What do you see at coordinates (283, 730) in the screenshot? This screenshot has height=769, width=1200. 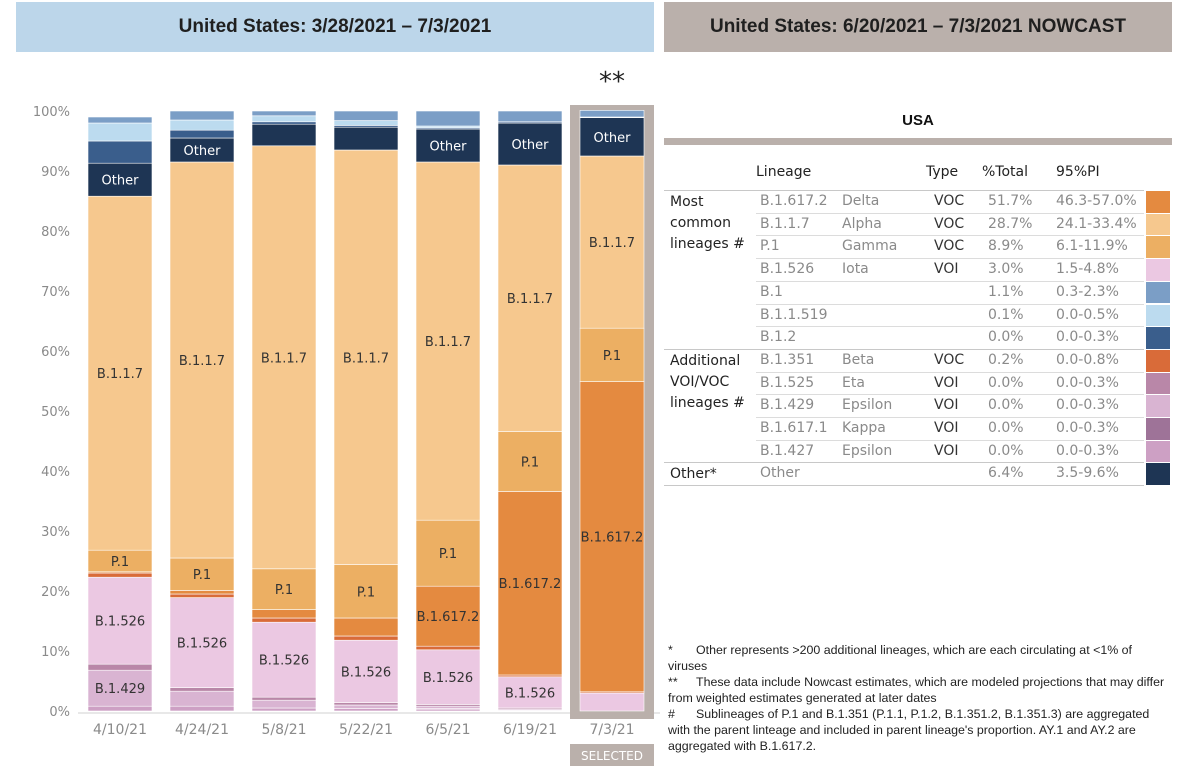 I see `x-tick-label: 5/8/21` at bounding box center [283, 730].